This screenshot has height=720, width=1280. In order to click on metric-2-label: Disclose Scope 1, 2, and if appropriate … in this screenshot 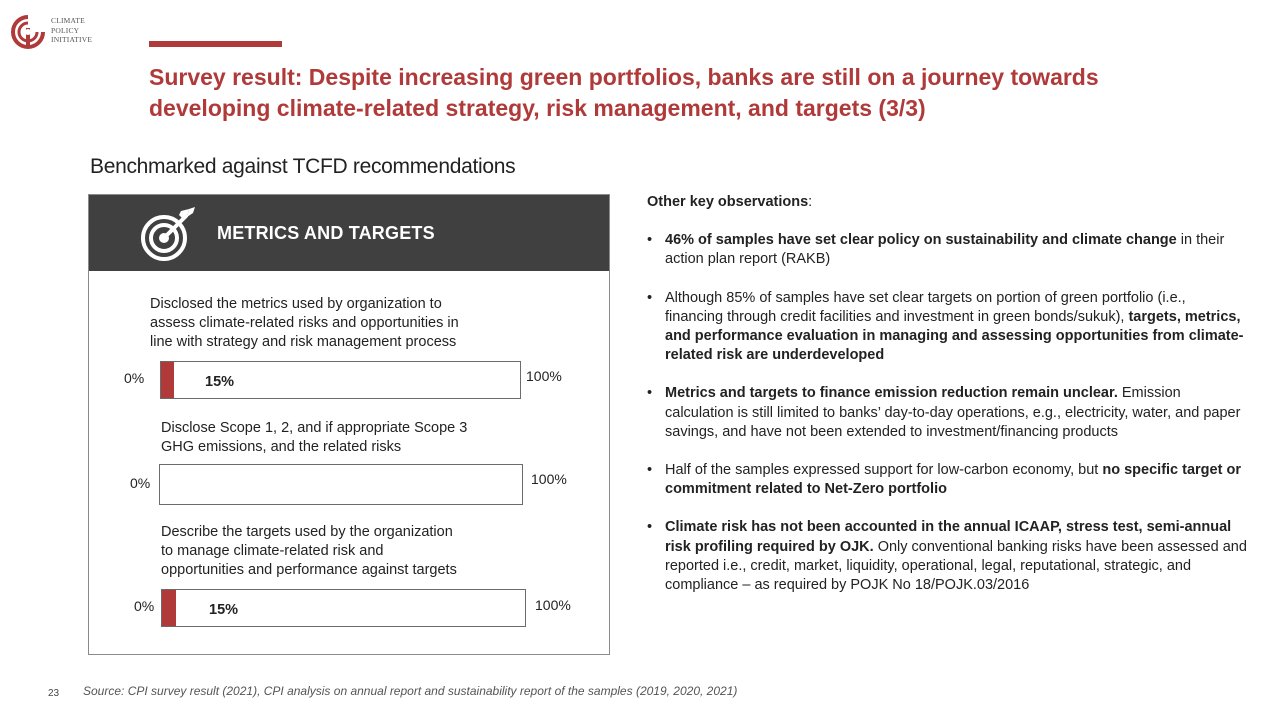, I will do `click(314, 437)`.